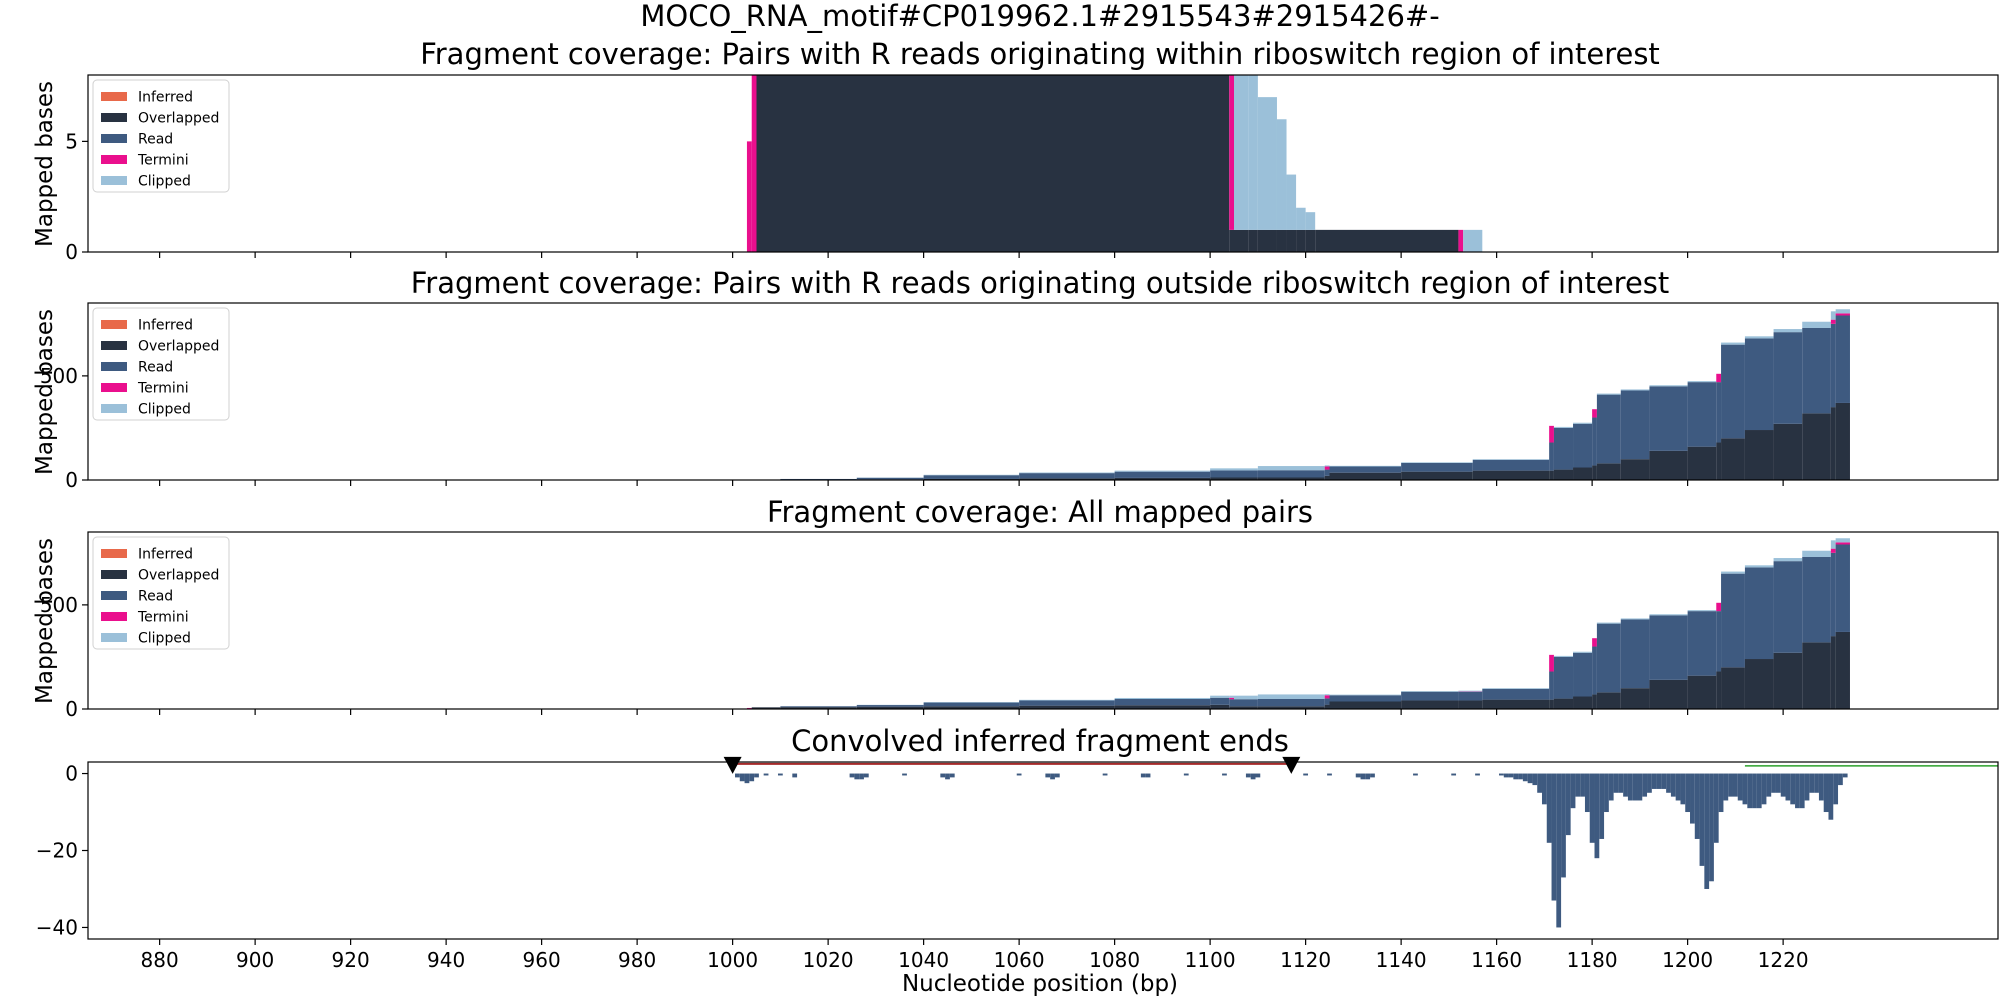  Describe the element at coordinates (828, 960) in the screenshot. I see `x-tick-label: 1020` at that location.